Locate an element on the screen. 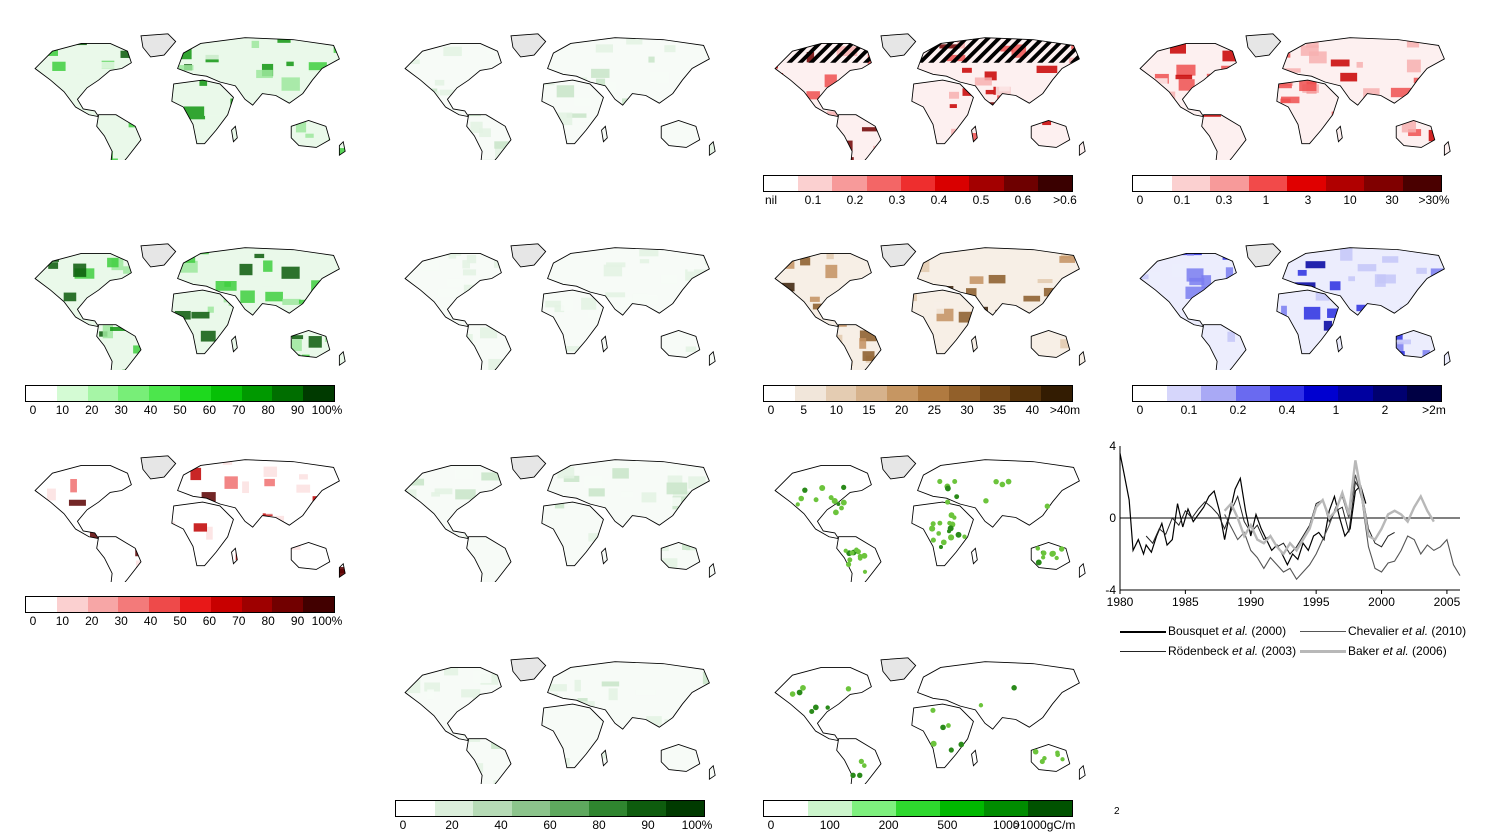 The height and width of the screenshot is (840, 1506). colorbar-tick-label: 90 is located at coordinates (297, 410).